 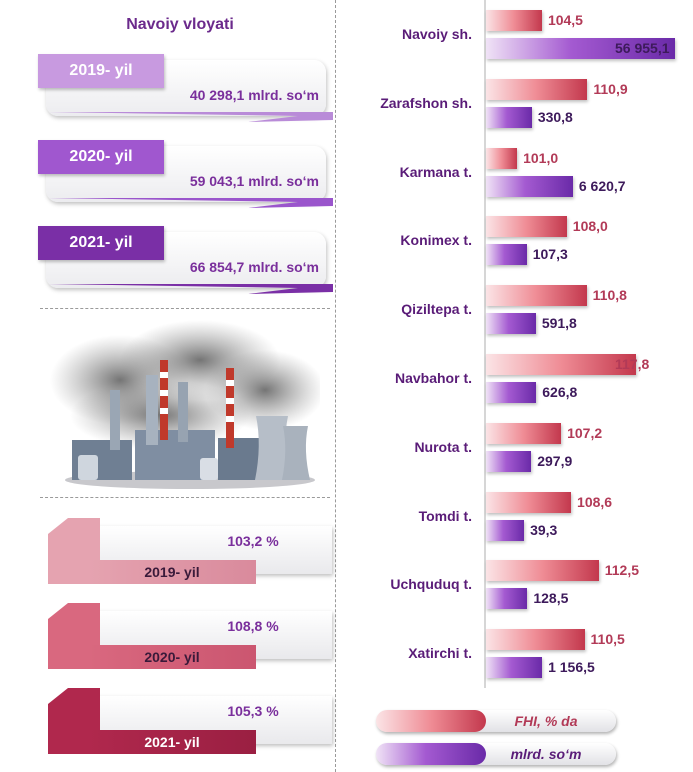 What do you see at coordinates (172, 742) in the screenshot?
I see `growth-card-year: 2021- yil` at bounding box center [172, 742].